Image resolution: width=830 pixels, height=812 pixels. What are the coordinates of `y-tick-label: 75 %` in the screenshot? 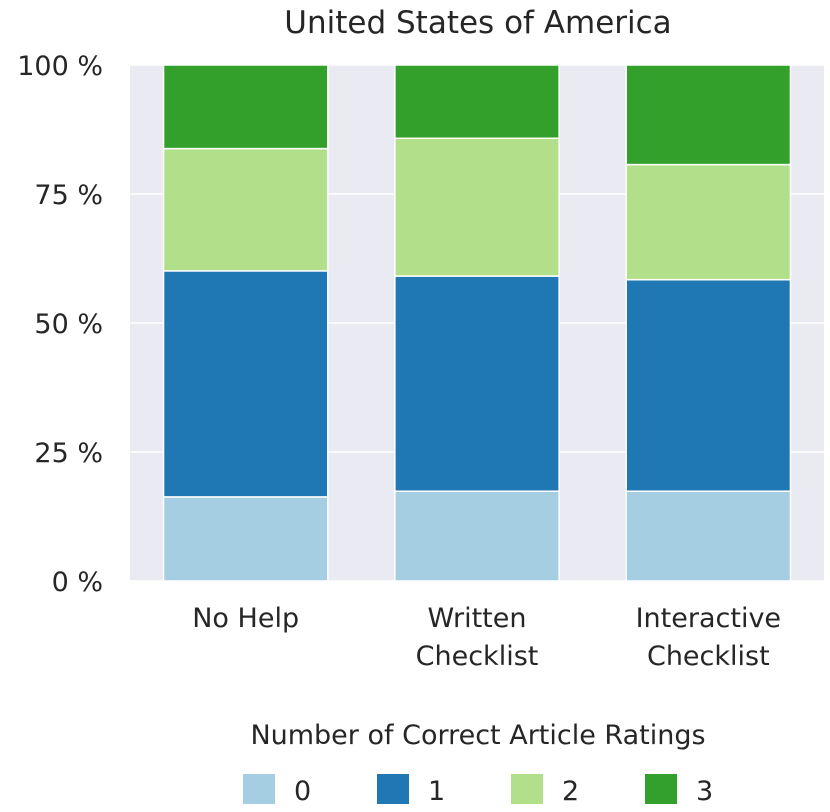 It's located at (68, 195).